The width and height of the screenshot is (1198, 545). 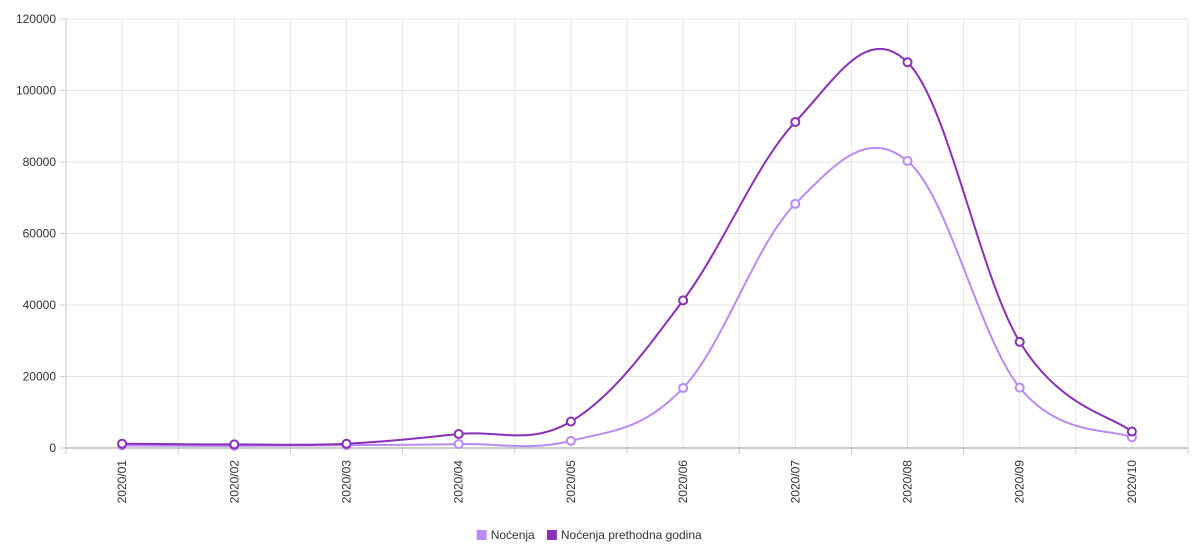 What do you see at coordinates (459, 482) in the screenshot?
I see `x-tick-label: 2020/04` at bounding box center [459, 482].